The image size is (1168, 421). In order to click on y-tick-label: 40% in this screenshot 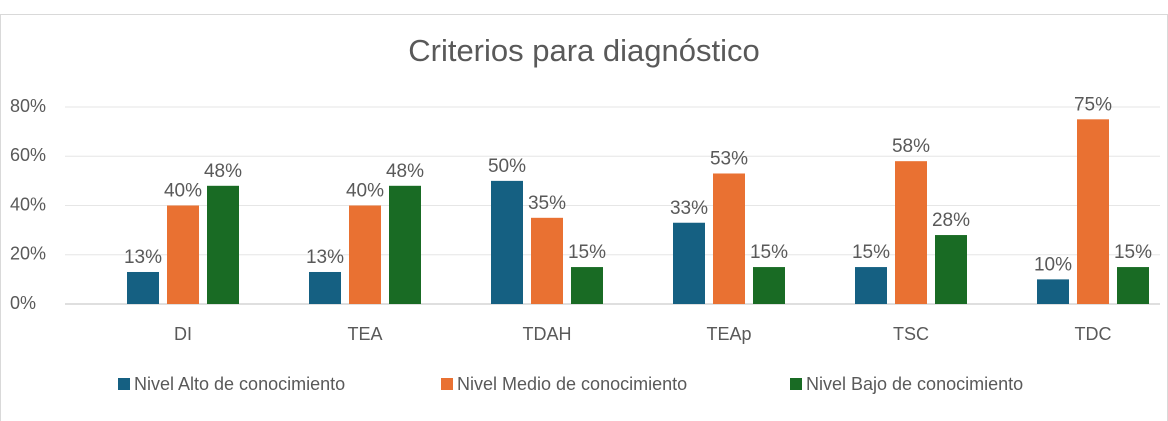, I will do `click(28, 204)`.